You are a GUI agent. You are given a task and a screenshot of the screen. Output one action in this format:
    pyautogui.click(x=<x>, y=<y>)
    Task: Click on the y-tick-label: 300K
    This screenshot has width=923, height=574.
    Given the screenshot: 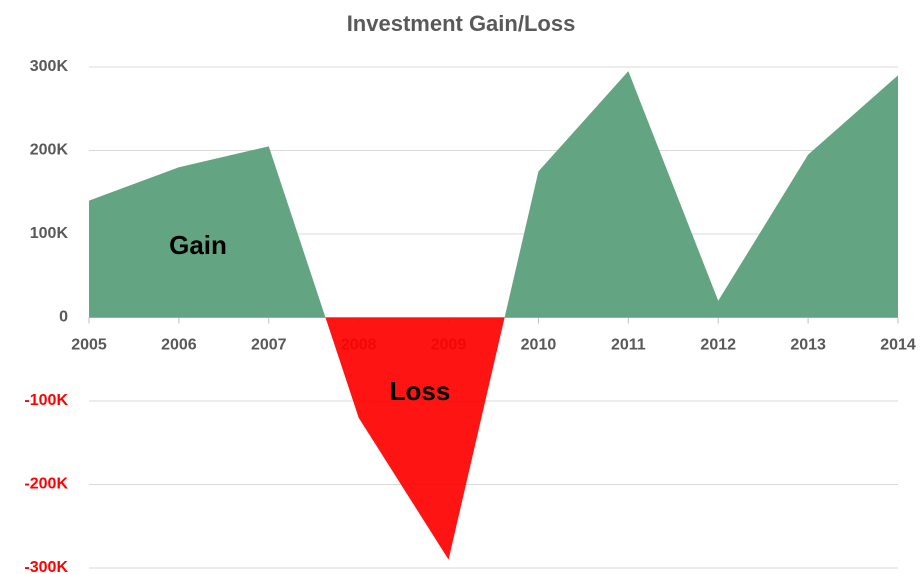 What is the action you would take?
    pyautogui.click(x=49, y=66)
    